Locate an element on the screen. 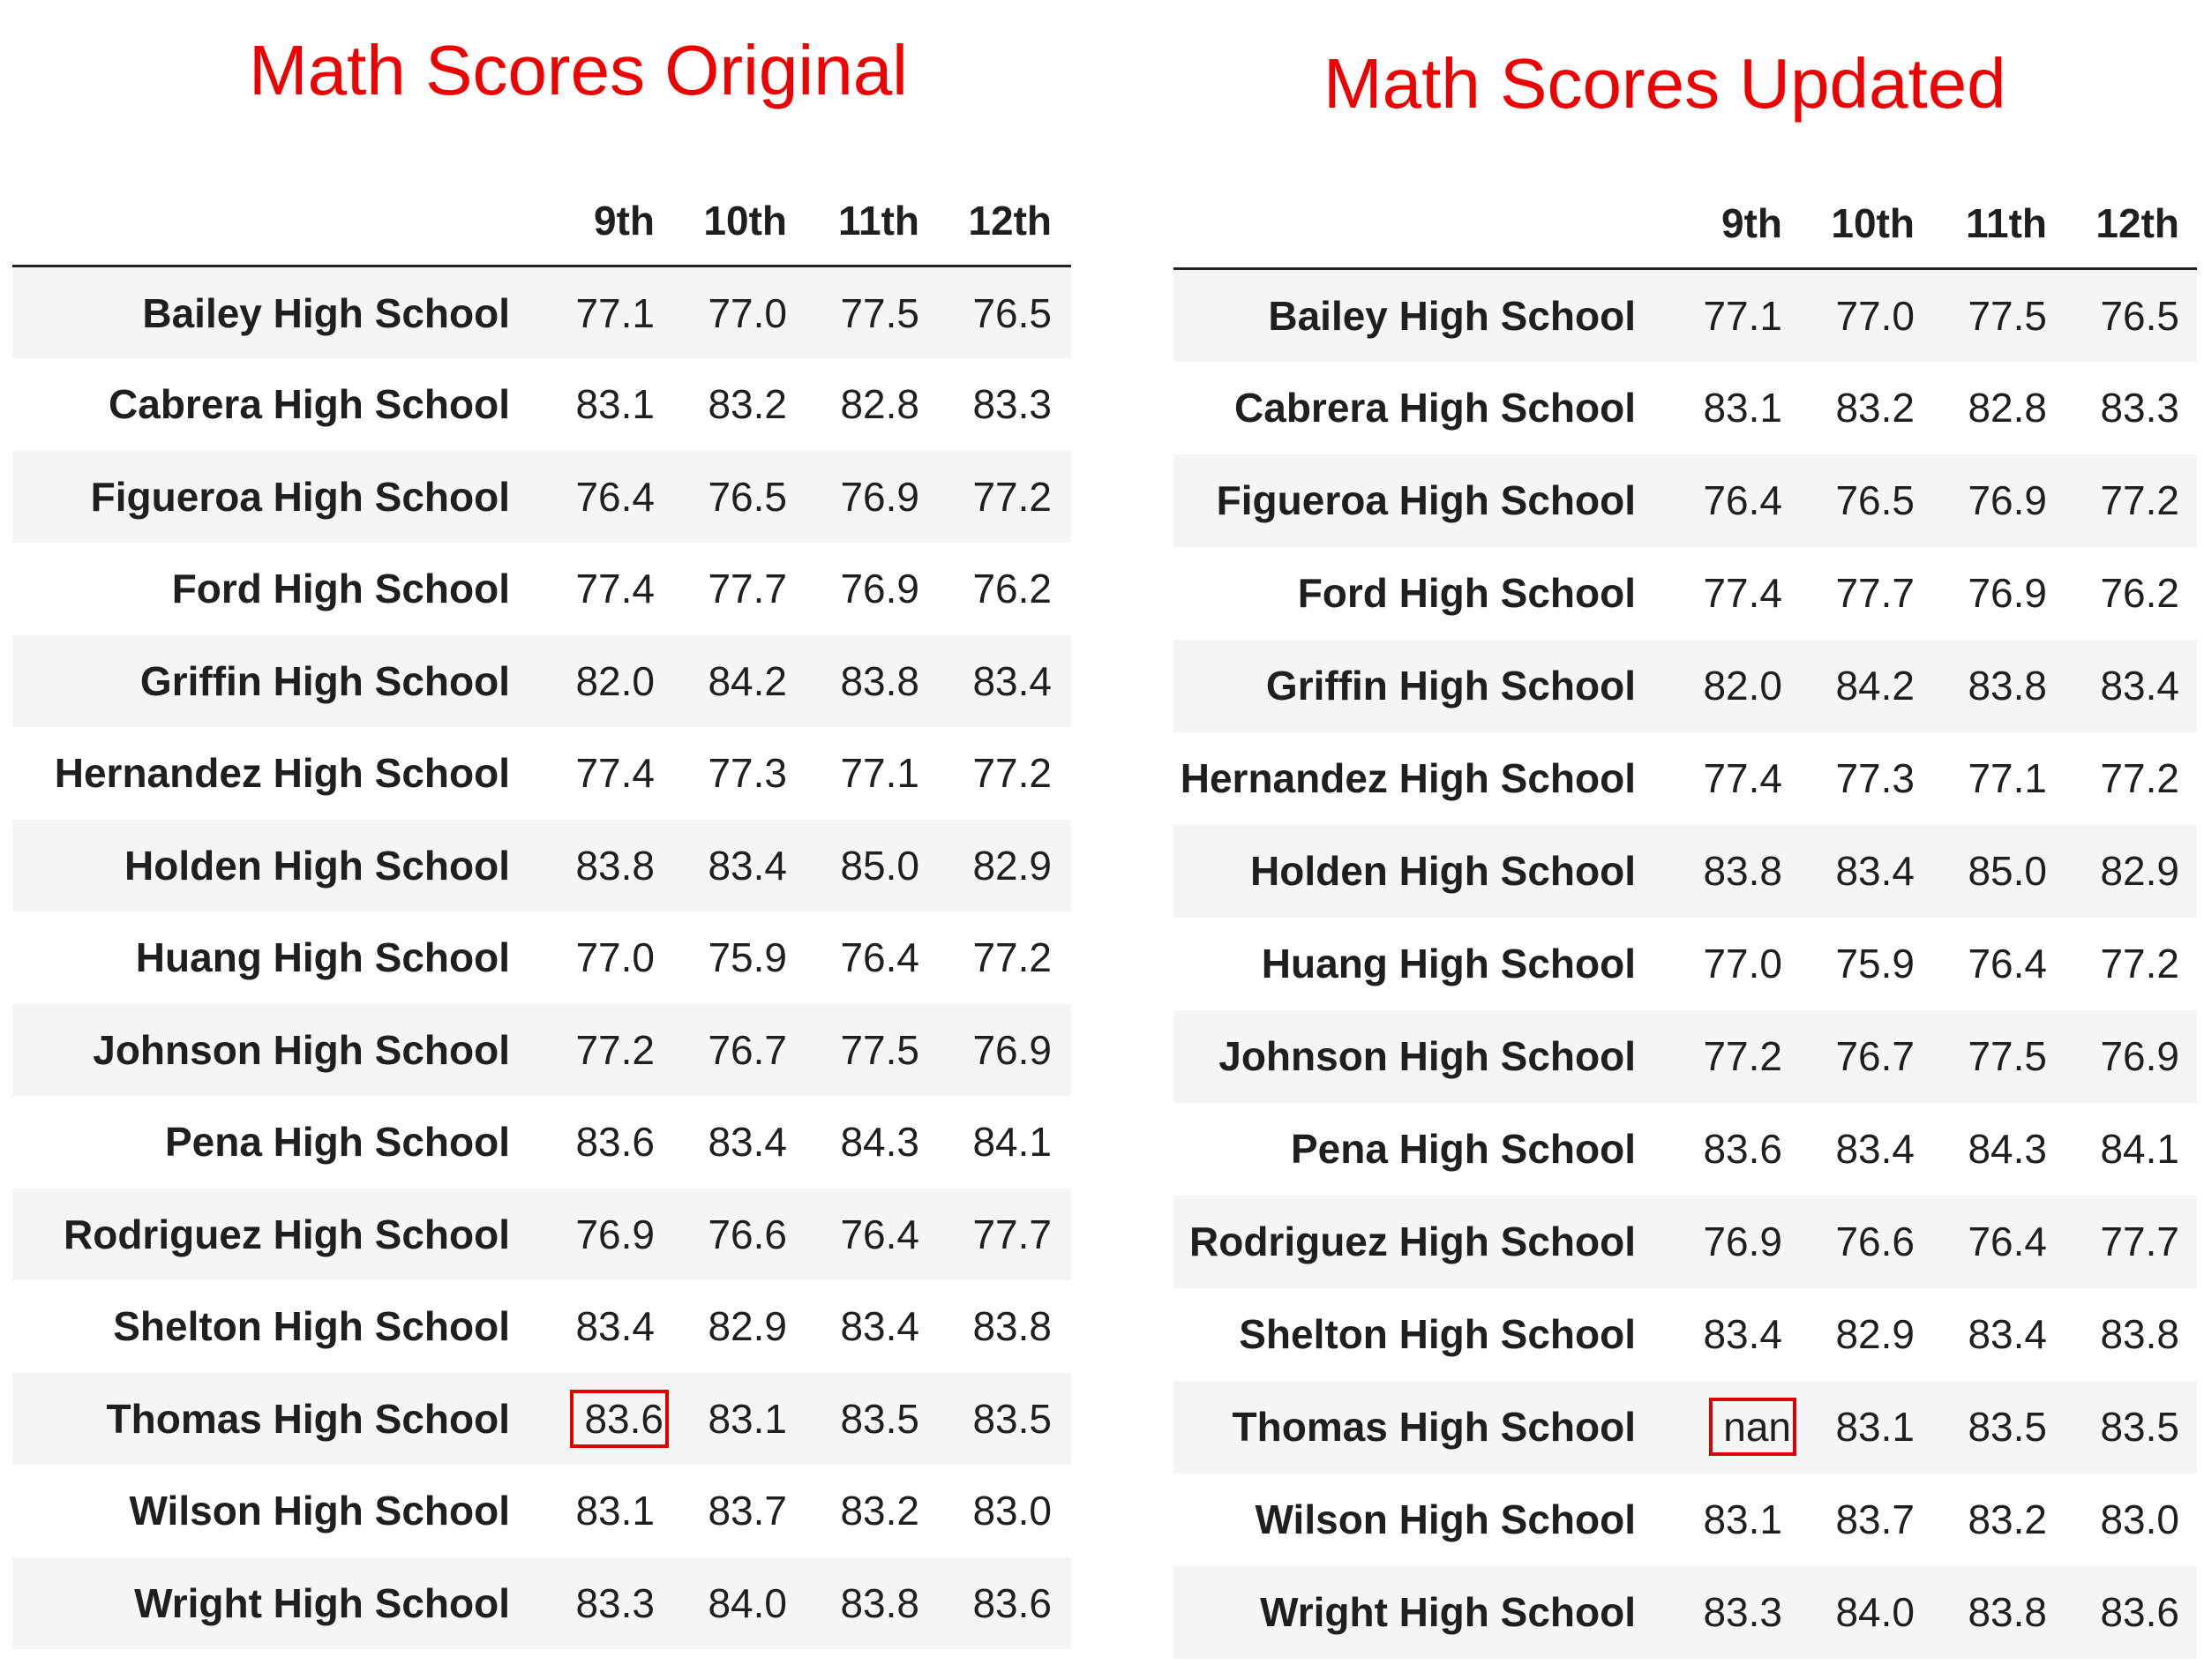 The image size is (2204, 1680). table-row: Griffin High School 82.0 84.2 83.8 83.4 is located at coordinates (541, 680).